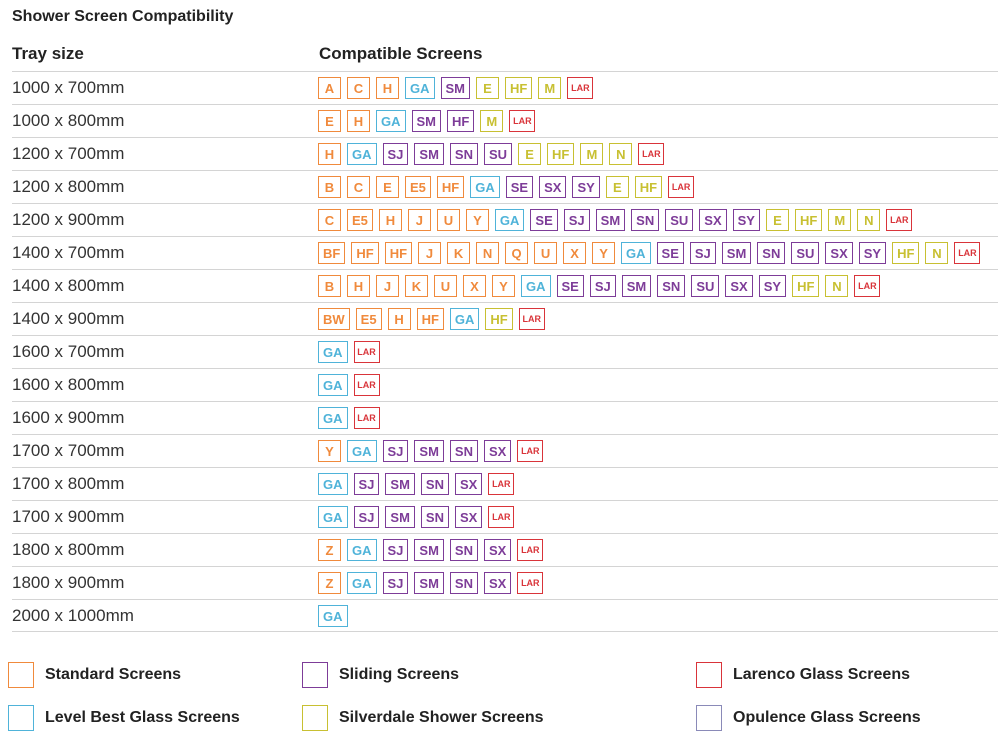 This screenshot has width=1000, height=746. Describe the element at coordinates (498, 154) in the screenshot. I see `screen-code-badge: SU` at that location.